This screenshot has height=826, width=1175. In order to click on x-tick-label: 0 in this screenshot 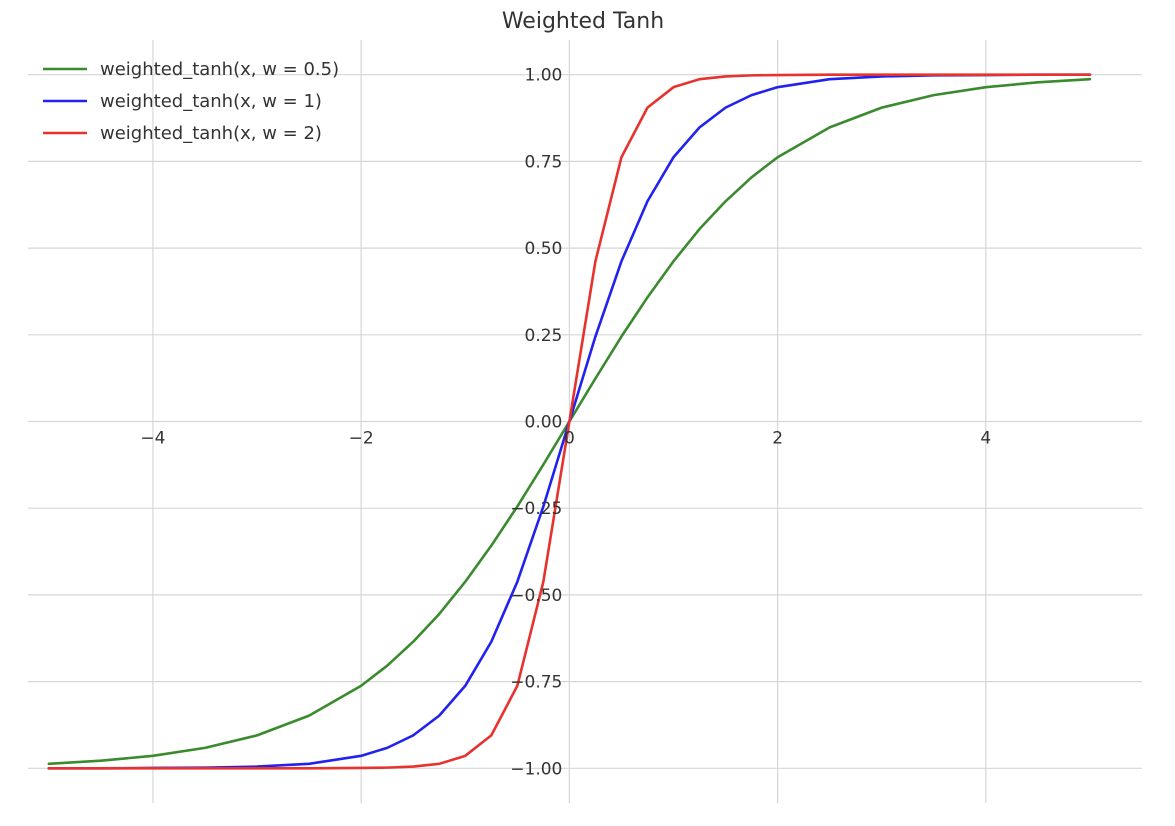, I will do `click(569, 439)`.